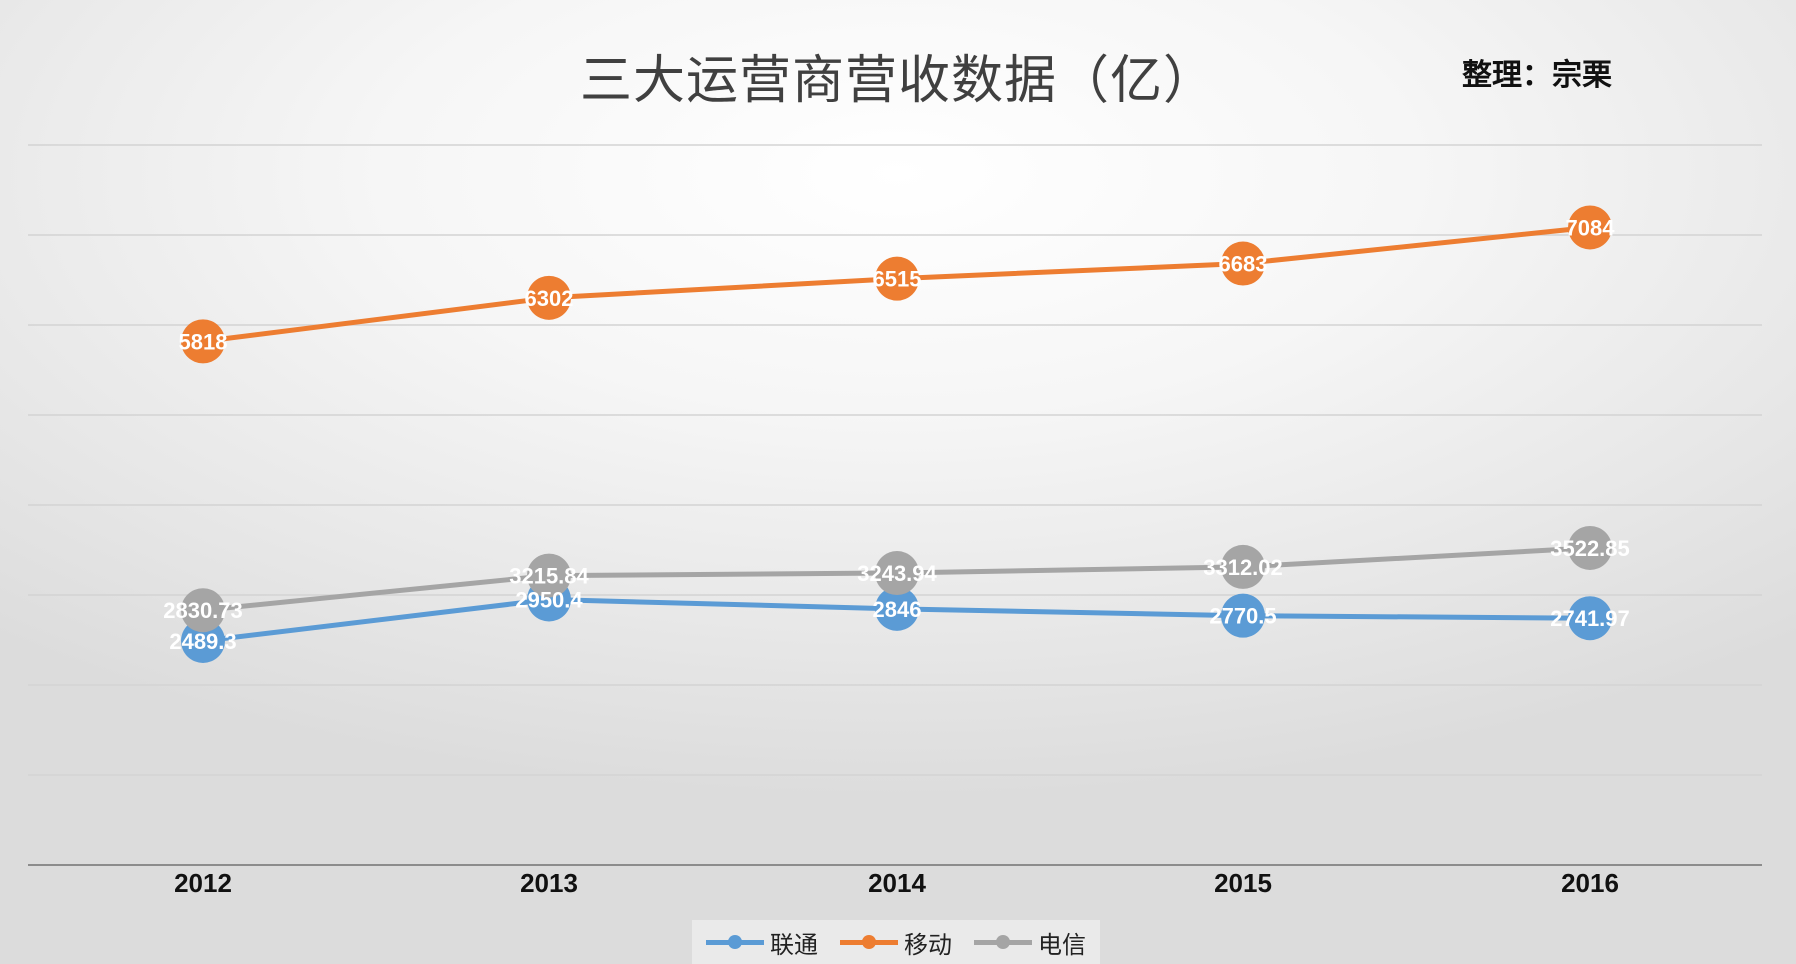  Describe the element at coordinates (1590, 883) in the screenshot. I see `x-tick-label-2016: 2016` at that location.